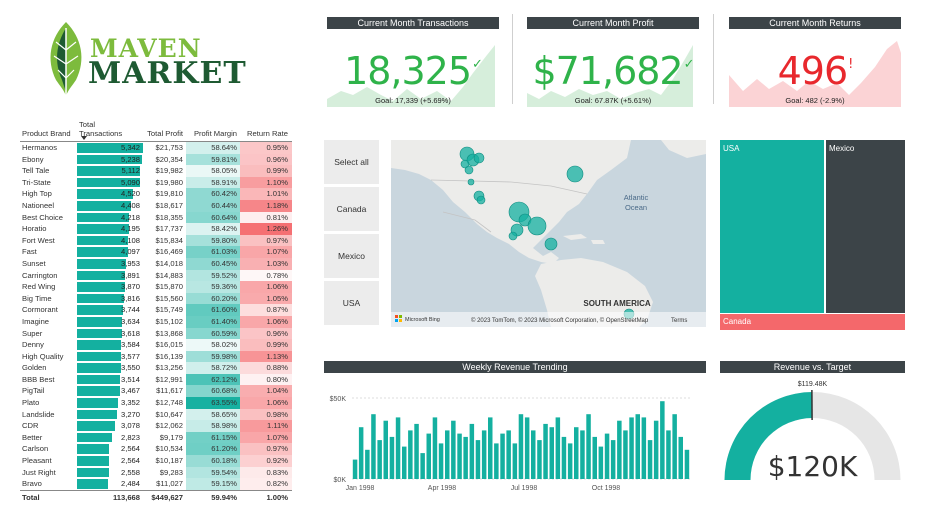  Describe the element at coordinates (351, 256) in the screenshot. I see `slicer-mexico: Mexico` at that location.